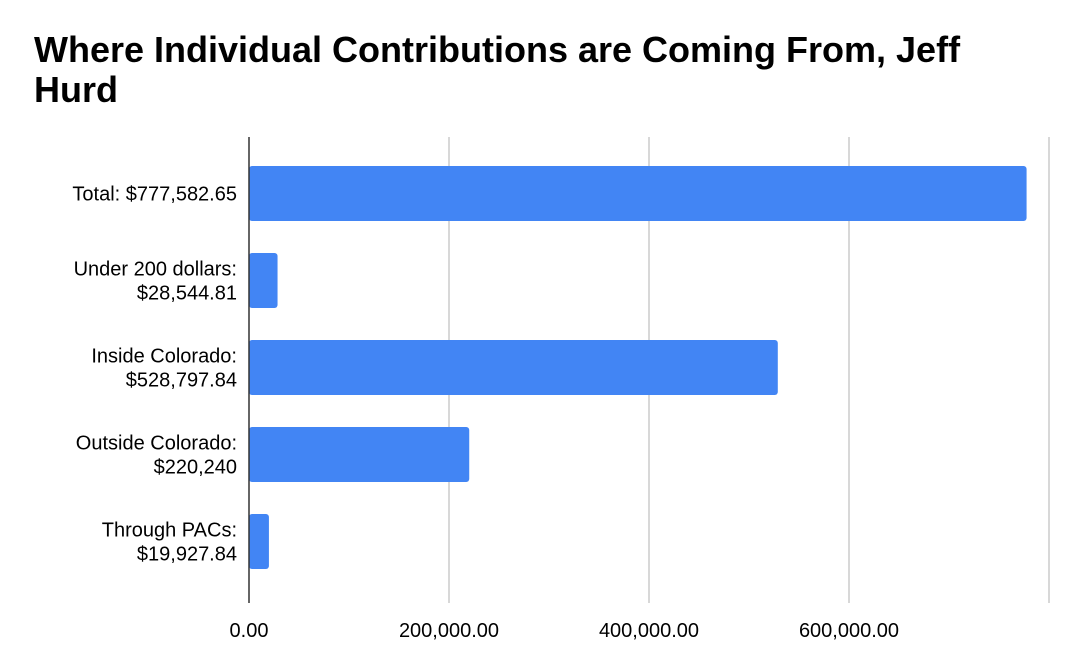 The image size is (1082, 672). What do you see at coordinates (169, 531) in the screenshot?
I see `category-label: Through PACs:` at bounding box center [169, 531].